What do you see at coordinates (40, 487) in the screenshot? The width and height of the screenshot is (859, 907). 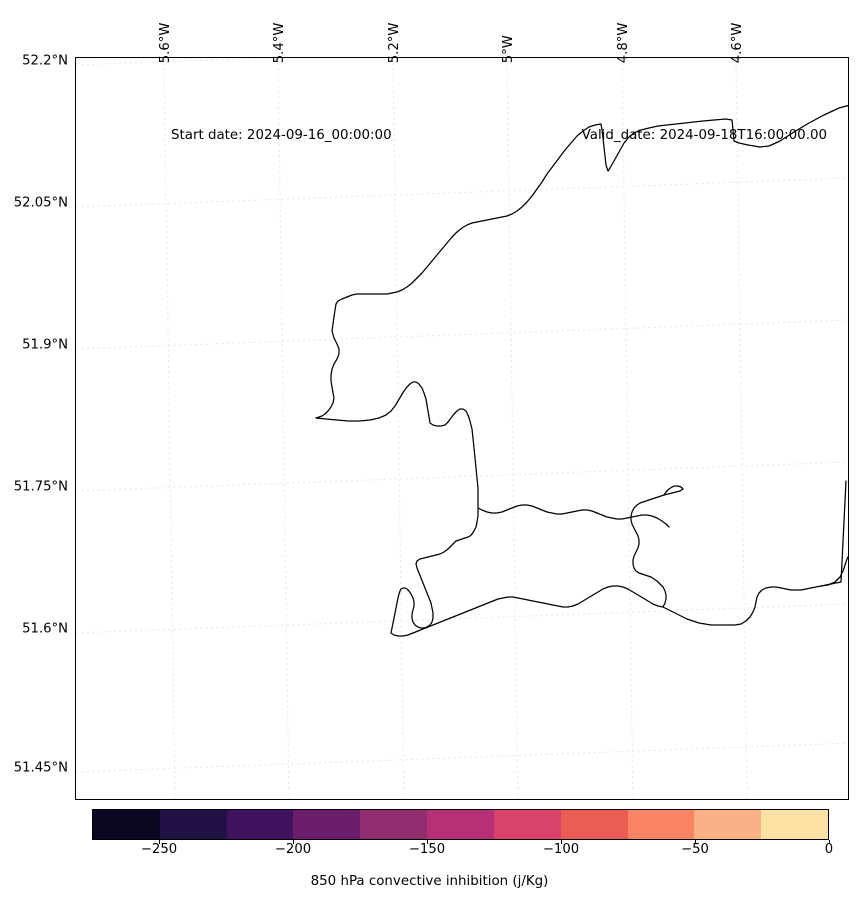 I see `latitude-tick-label: 51.75°N` at bounding box center [40, 487].